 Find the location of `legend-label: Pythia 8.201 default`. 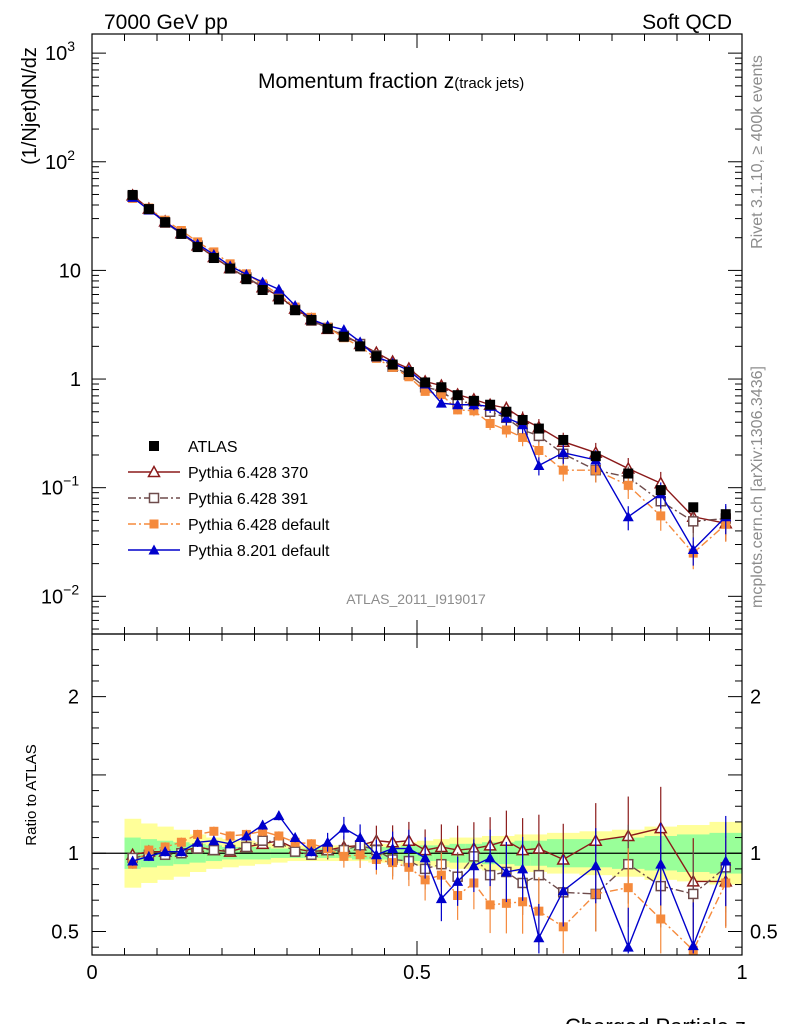

legend-label: Pythia 8.201 default is located at coordinates (259, 551).